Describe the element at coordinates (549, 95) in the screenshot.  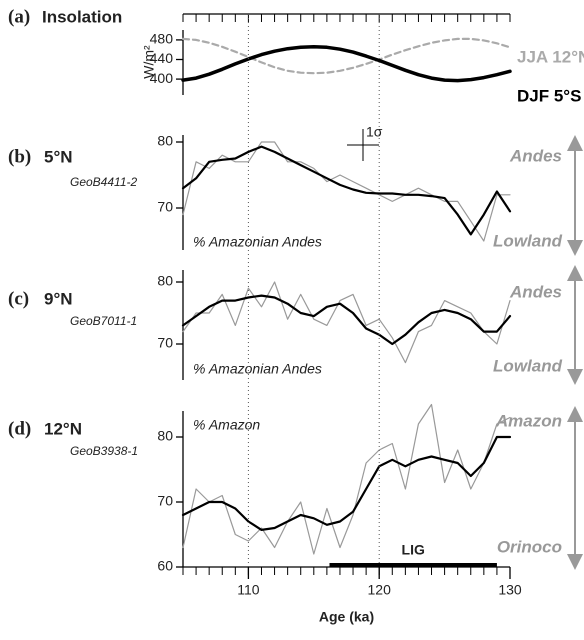
I see `series-label: DJF 5°S` at that location.